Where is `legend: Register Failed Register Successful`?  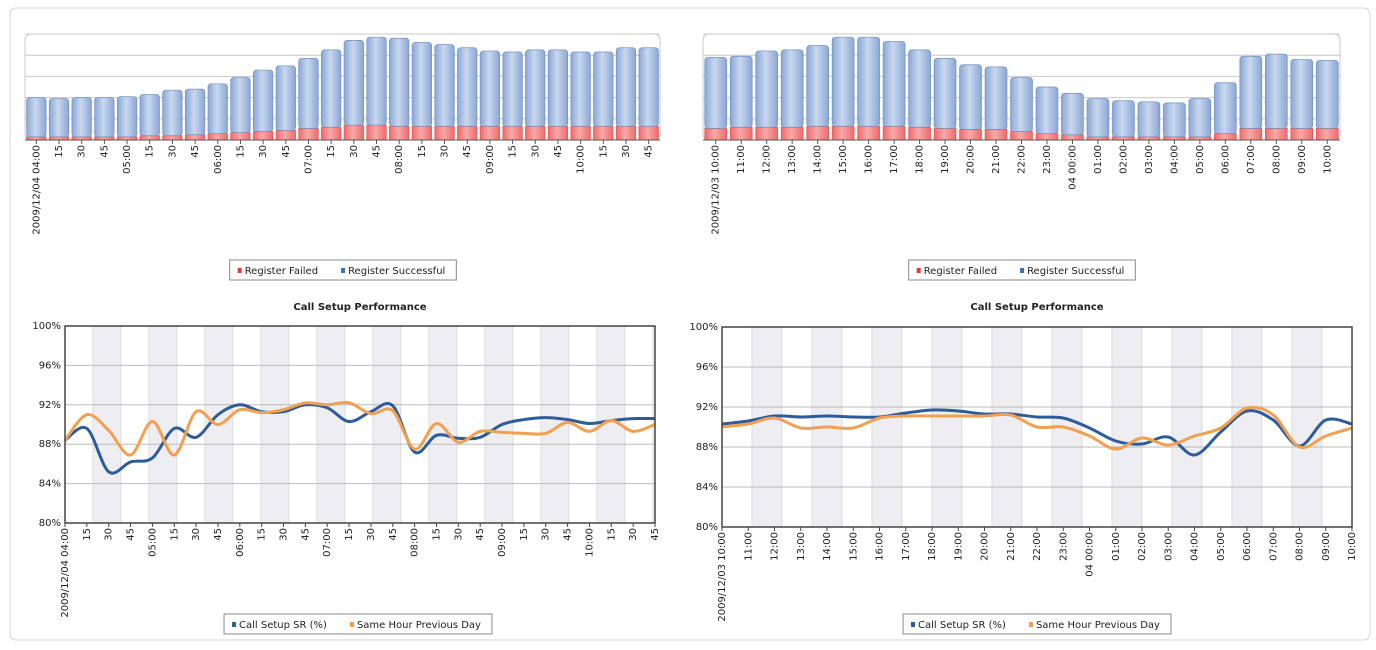 legend: Register Failed Register Successful is located at coordinates (343, 270).